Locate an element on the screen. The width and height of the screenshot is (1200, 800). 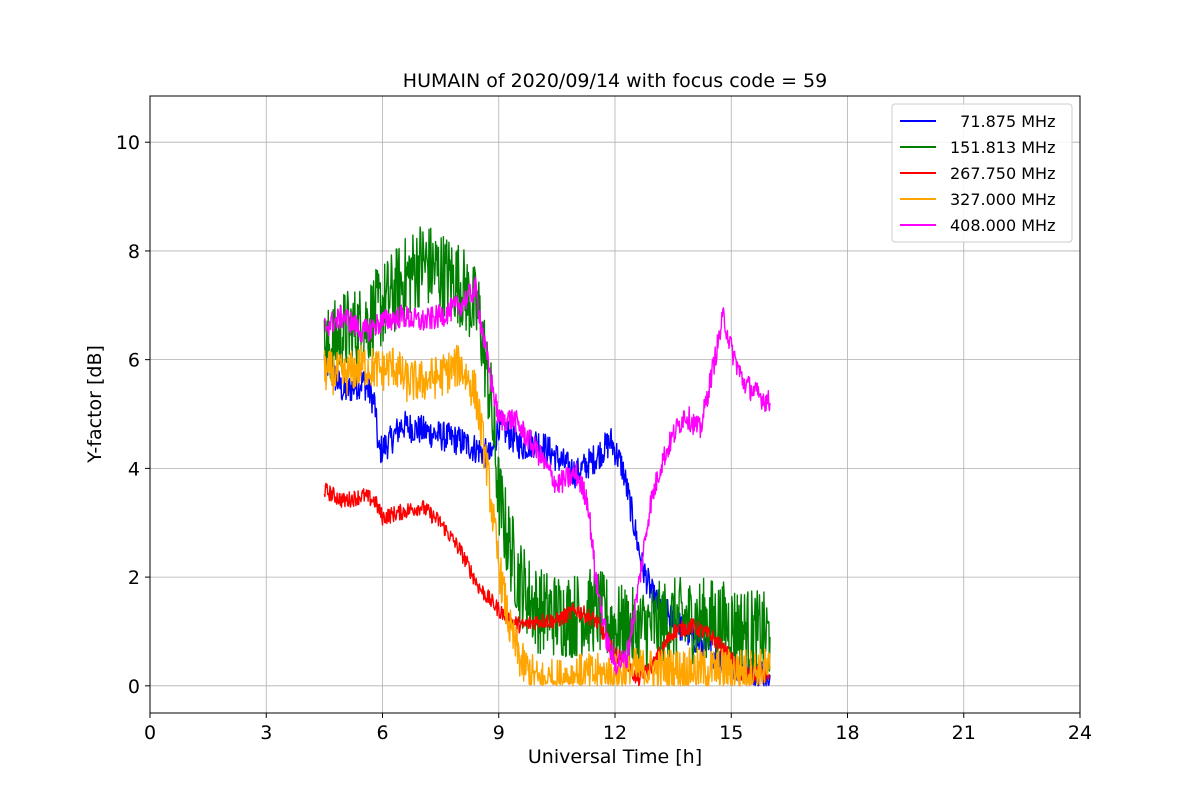
series-line is located at coordinates (547, 584).